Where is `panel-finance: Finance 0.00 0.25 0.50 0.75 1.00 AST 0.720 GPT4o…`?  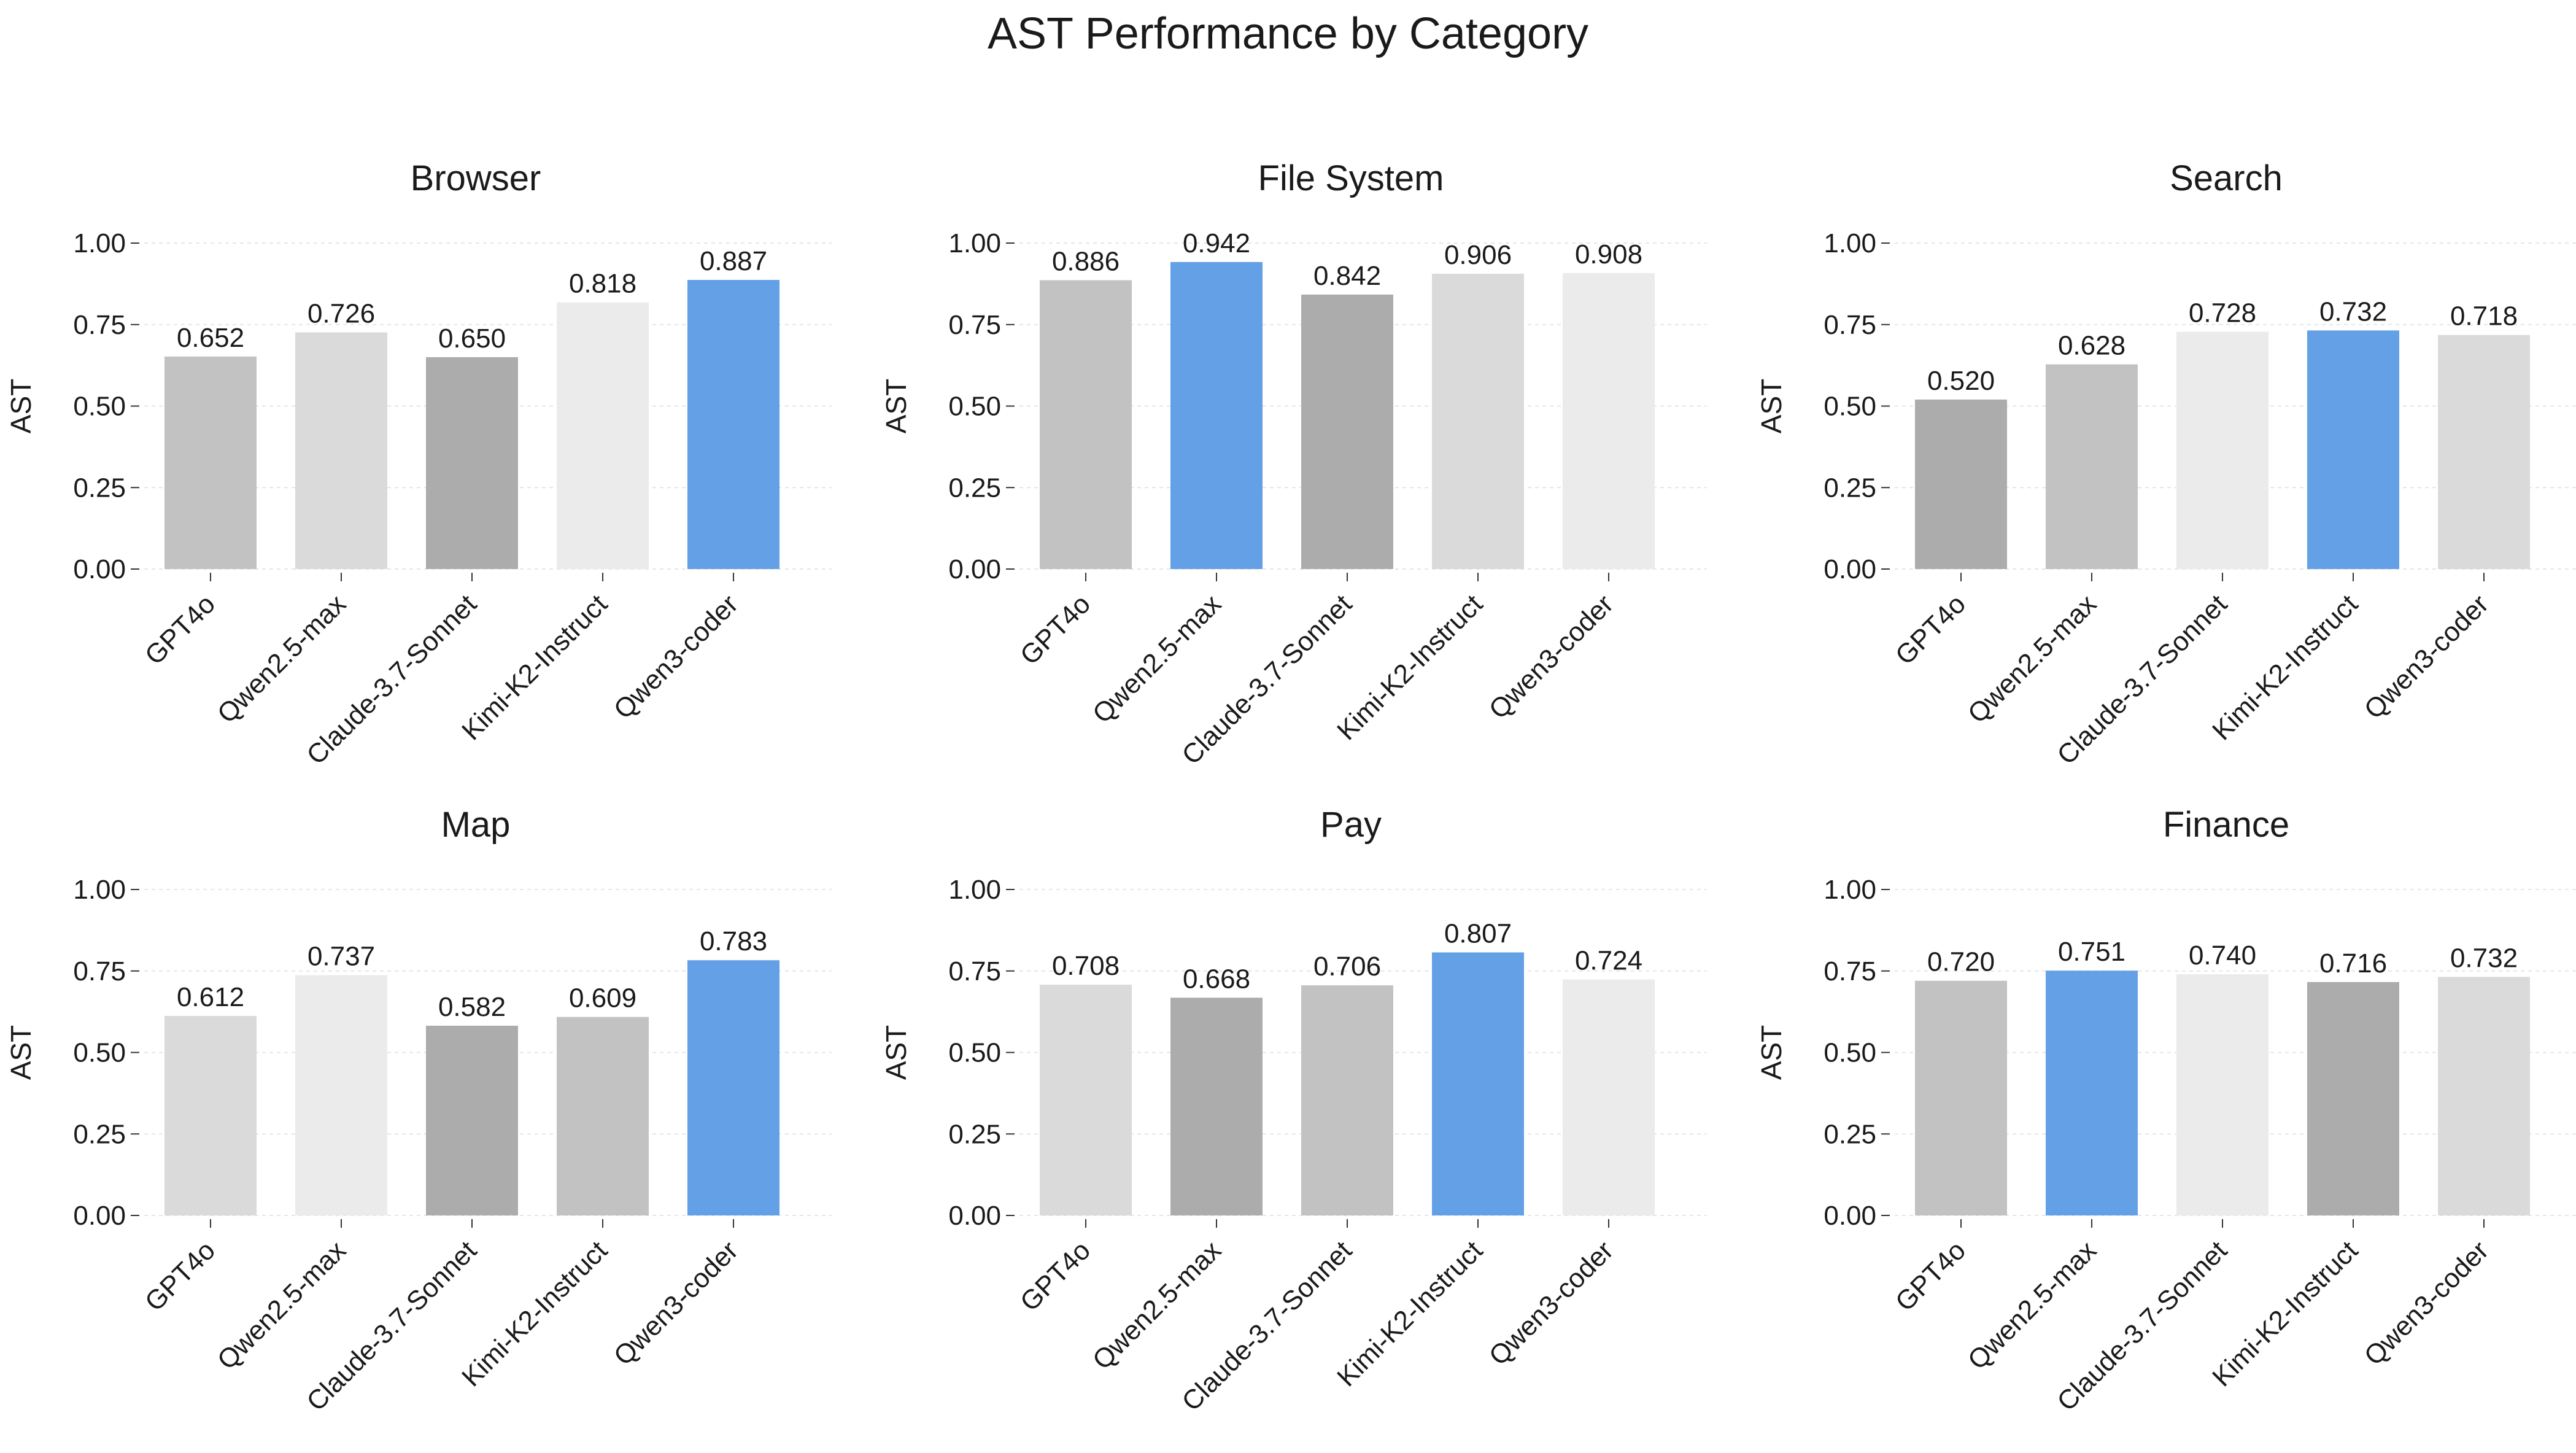
panel-finance: Finance 0.00 0.25 0.50 0.75 1.00 AST 0.720 GPT4o… is located at coordinates (2165, 1111).